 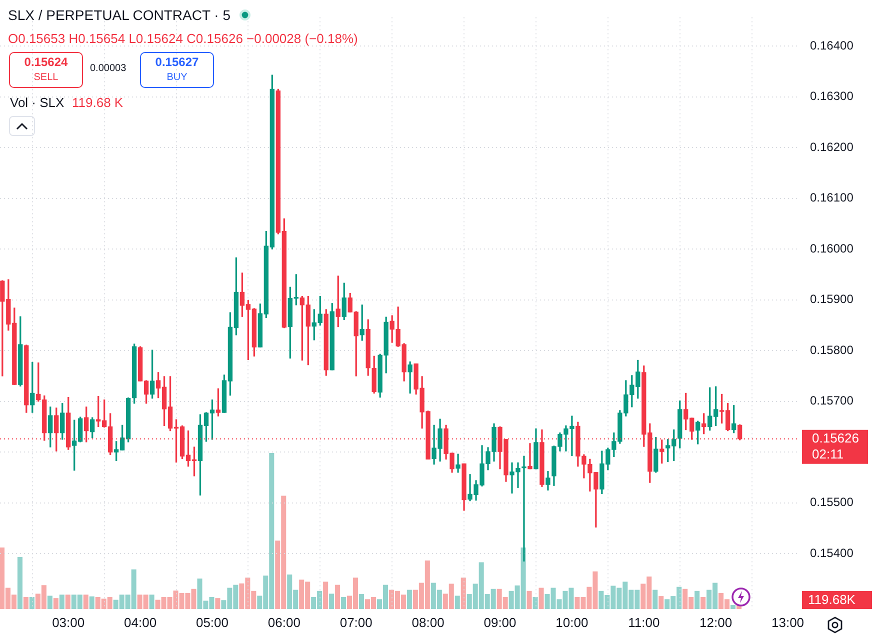 What do you see at coordinates (120, 15) in the screenshot?
I see `chart-title: SLX / PERPETUAL CONTRACT · 5` at bounding box center [120, 15].